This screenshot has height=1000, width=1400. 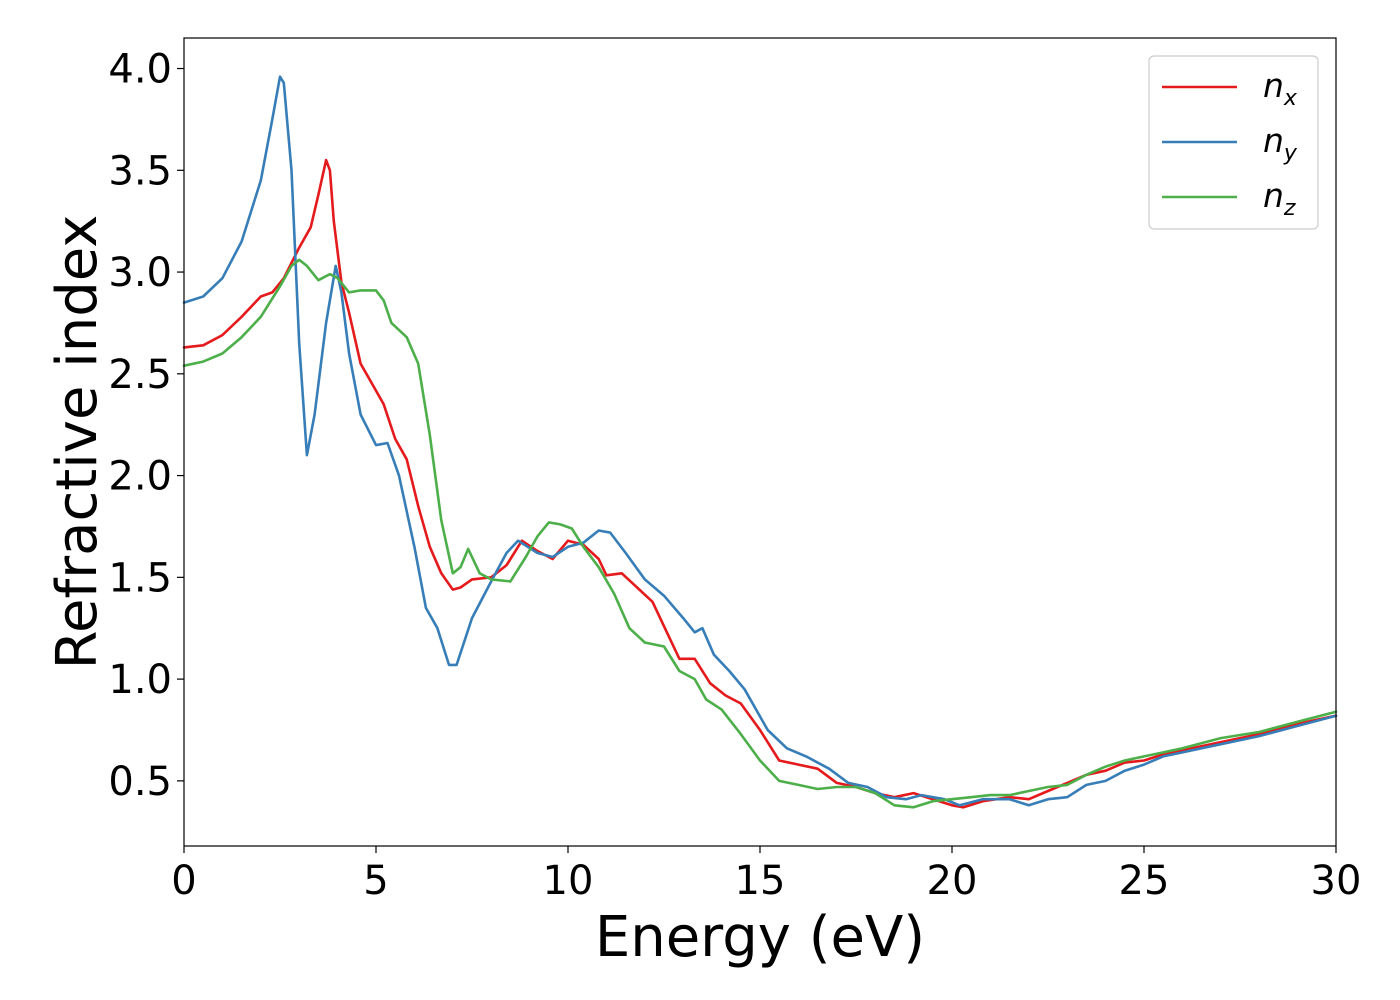 What do you see at coordinates (146, 426) in the screenshot?
I see `y-axis: 0.5 1.0 1.5 2.0 2.5 3.0 3.5 4.0` at bounding box center [146, 426].